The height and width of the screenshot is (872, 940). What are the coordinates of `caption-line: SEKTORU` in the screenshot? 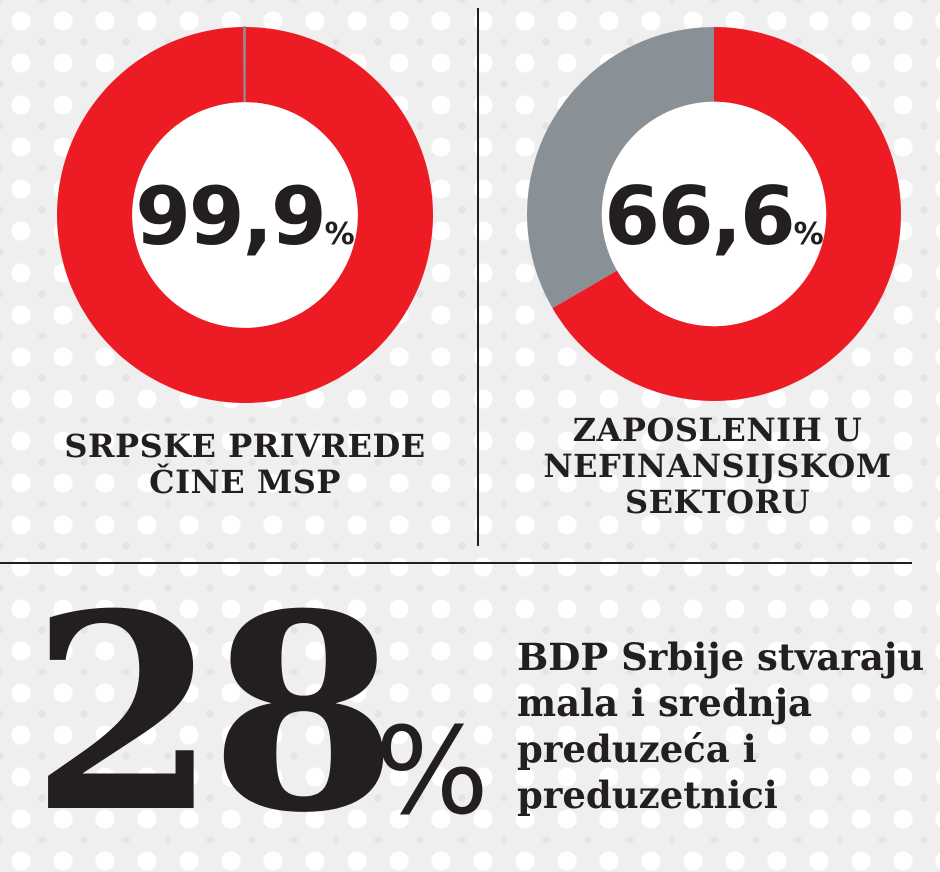 It's located at (717, 502).